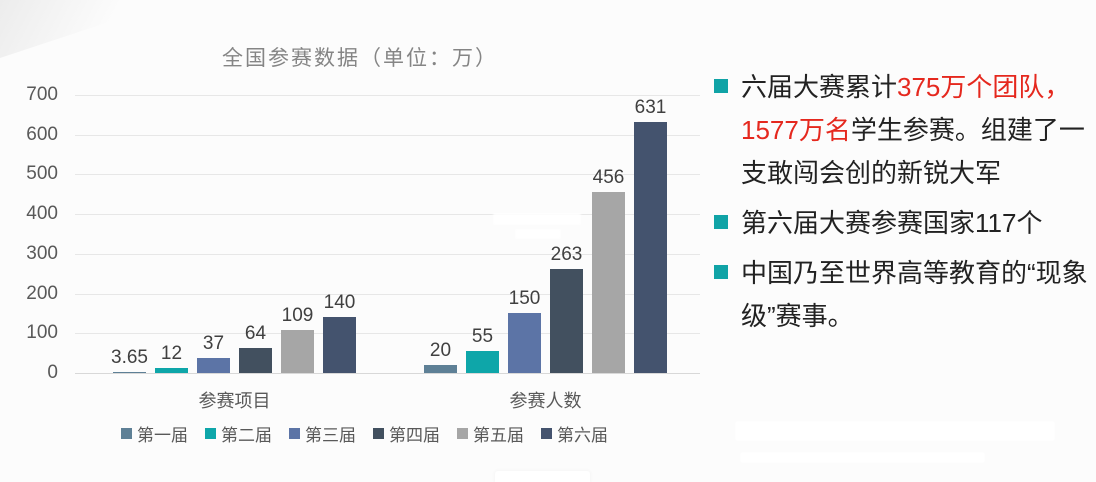 The height and width of the screenshot is (482, 1096). Describe the element at coordinates (129, 357) in the screenshot. I see `bar-value-label: 3.65` at that location.